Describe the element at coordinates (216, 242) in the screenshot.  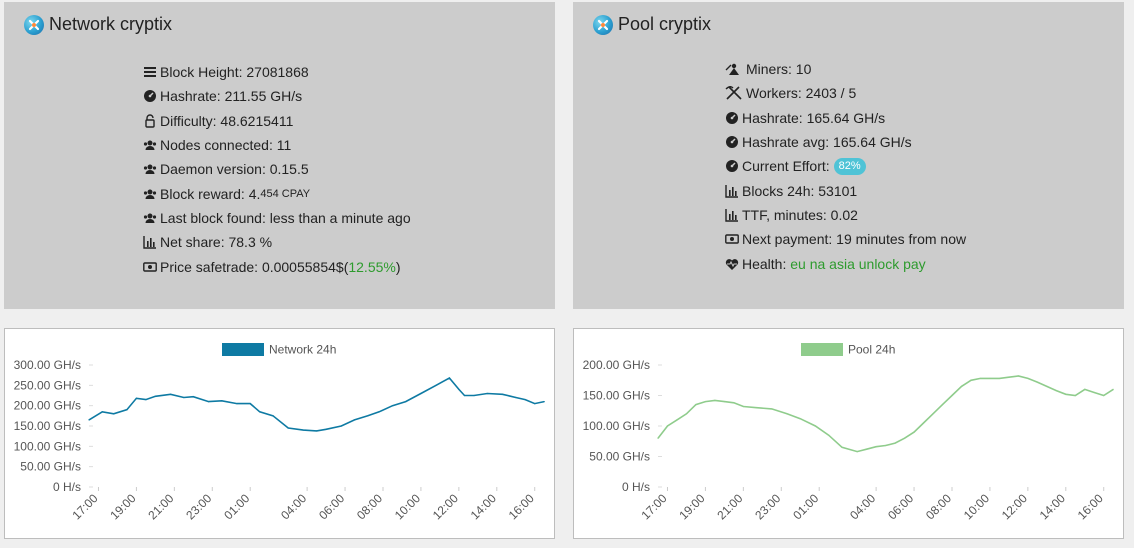
I see `net-share-text: Net share: 78.3 %` at that location.